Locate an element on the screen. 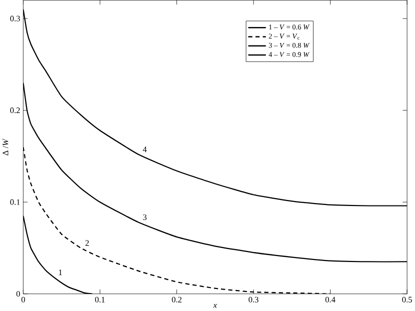  x-tick-label: 0.5 is located at coordinates (407, 300).